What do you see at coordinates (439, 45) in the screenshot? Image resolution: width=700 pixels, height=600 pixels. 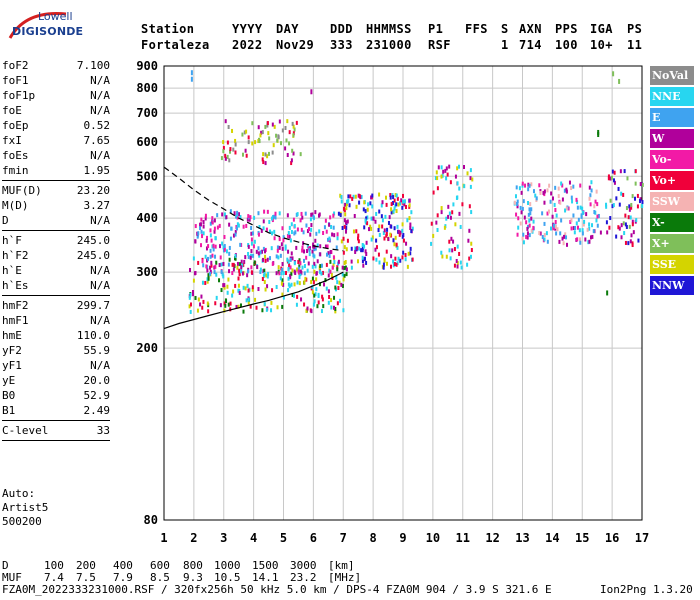 I see `header-value: RSF` at bounding box center [439, 45].